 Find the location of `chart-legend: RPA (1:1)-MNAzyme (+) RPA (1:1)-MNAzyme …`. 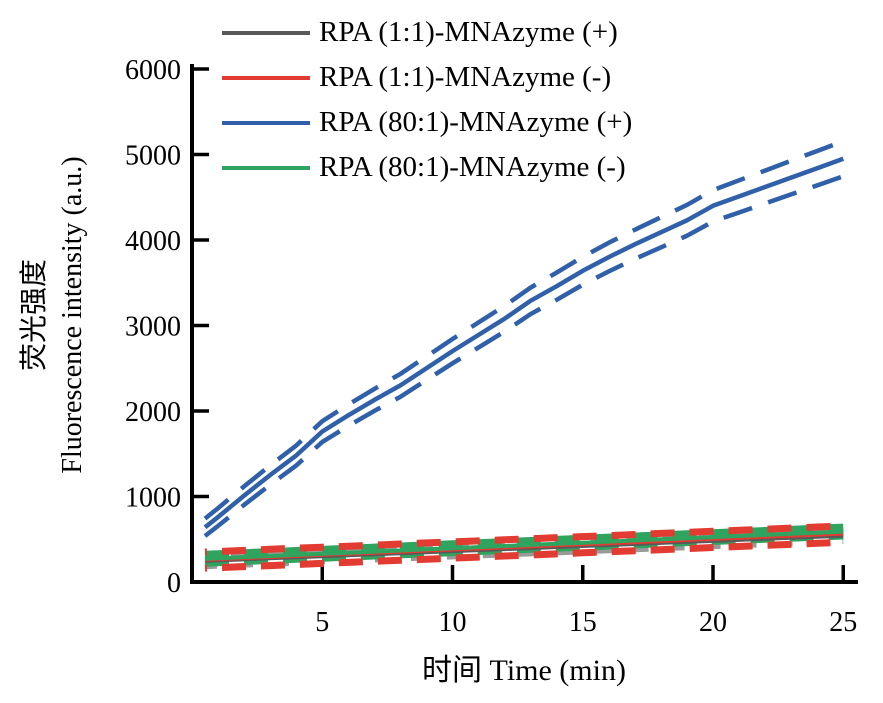

chart-legend: RPA (1:1)-MNAzyme (+) RPA (1:1)-MNAzyme … is located at coordinates (427, 100).